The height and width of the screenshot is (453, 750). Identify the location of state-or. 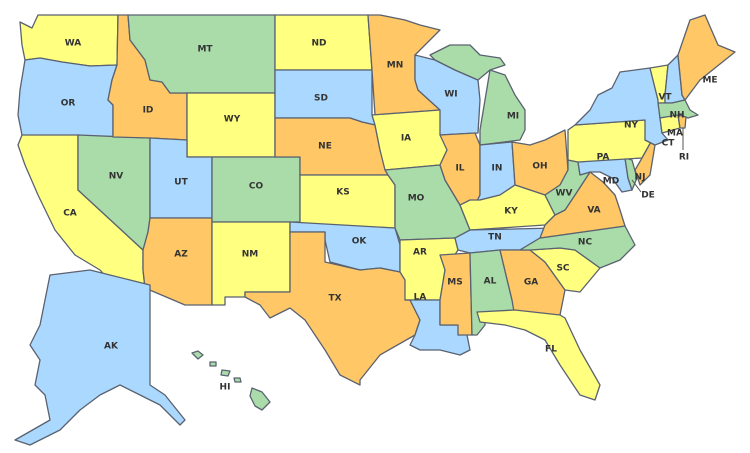
(67, 97).